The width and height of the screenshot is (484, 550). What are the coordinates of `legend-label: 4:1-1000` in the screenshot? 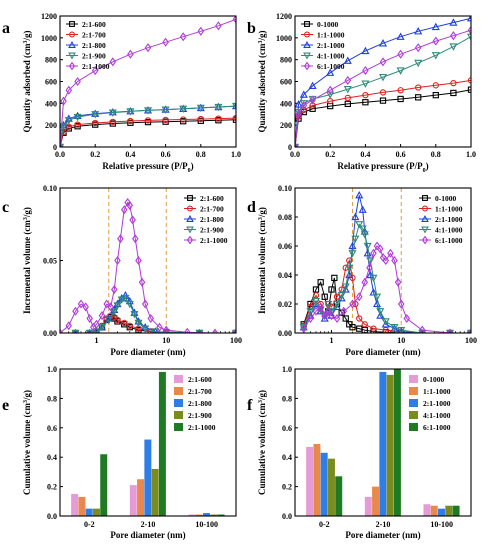 It's located at (449, 230).